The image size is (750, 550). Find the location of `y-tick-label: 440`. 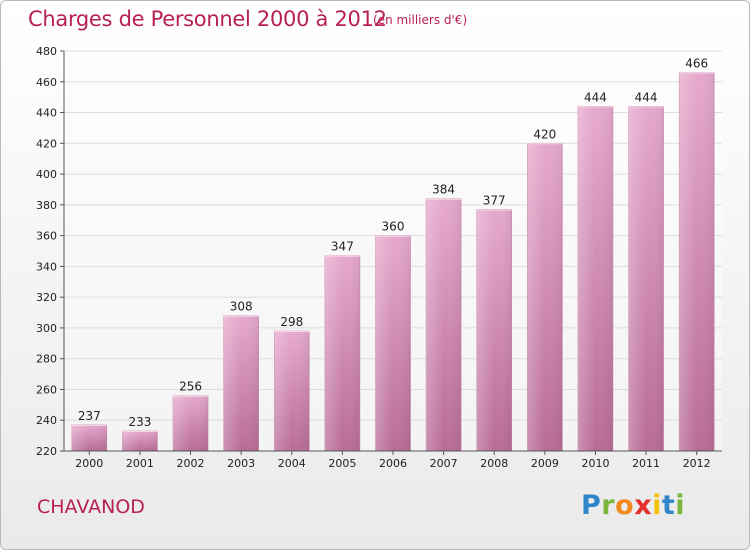

y-tick-label: 440 is located at coordinates (46, 113).